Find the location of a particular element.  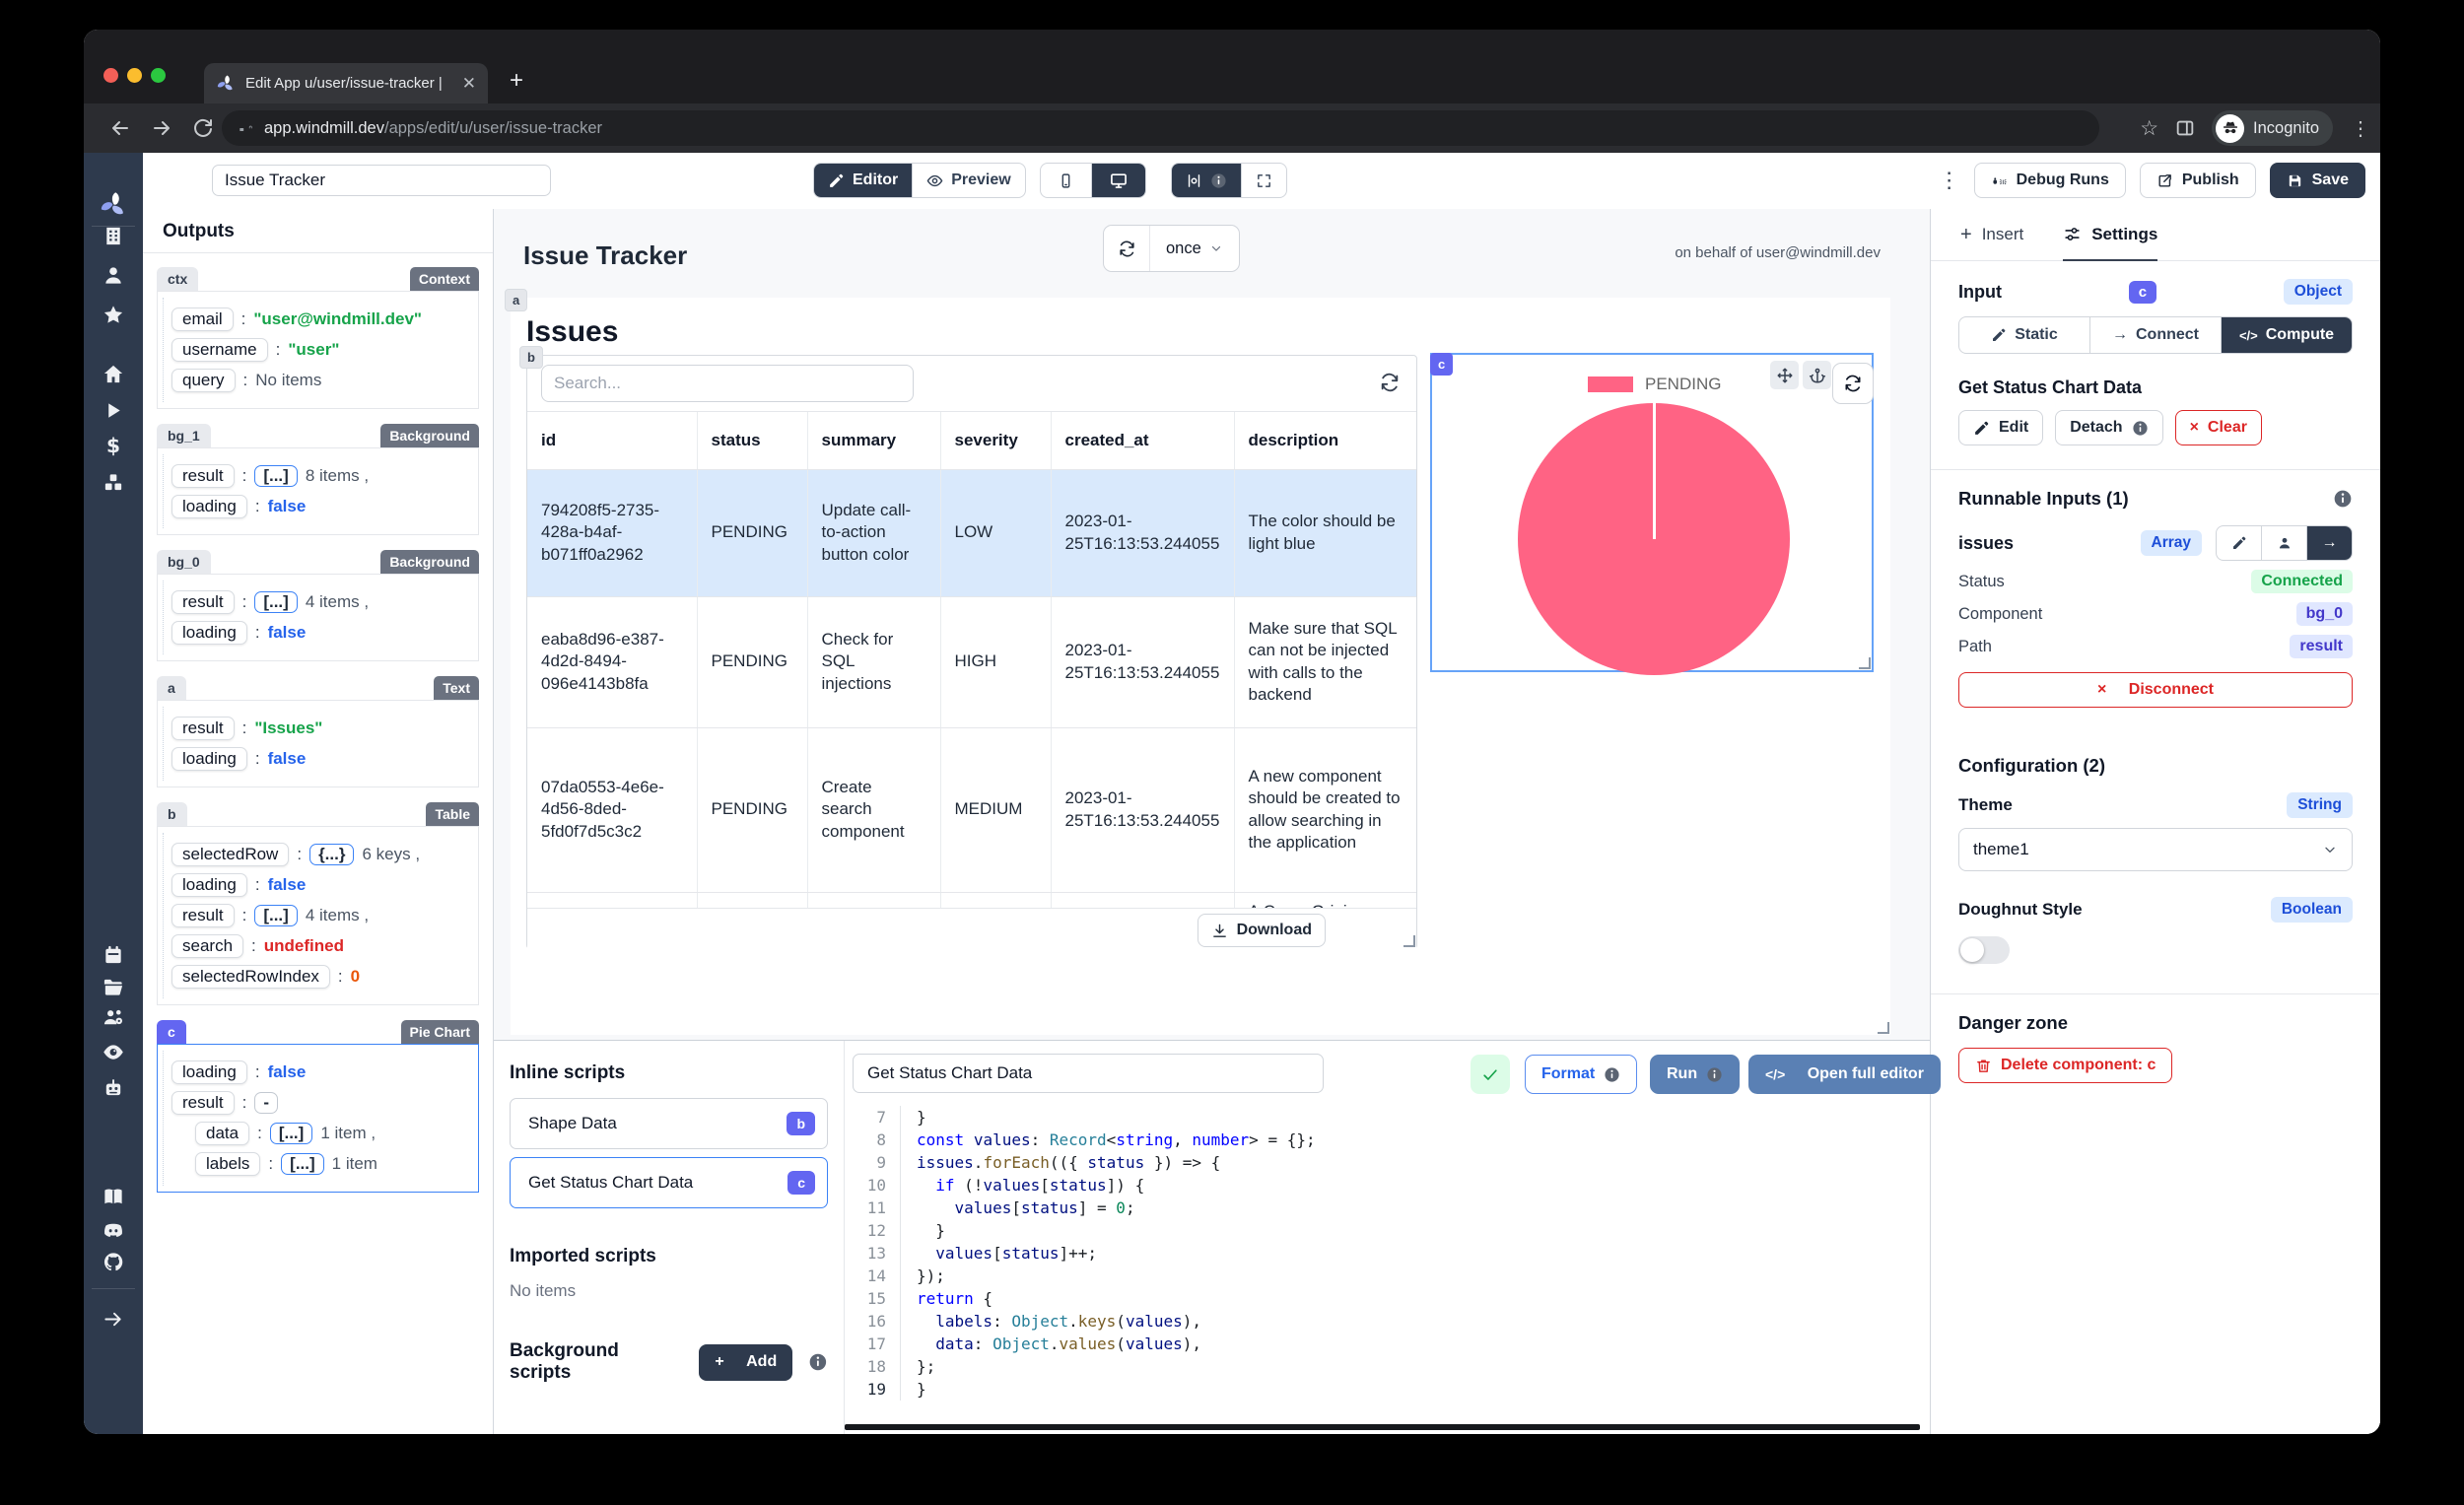

output-row: result: [...] 8 items , is located at coordinates (321, 476).